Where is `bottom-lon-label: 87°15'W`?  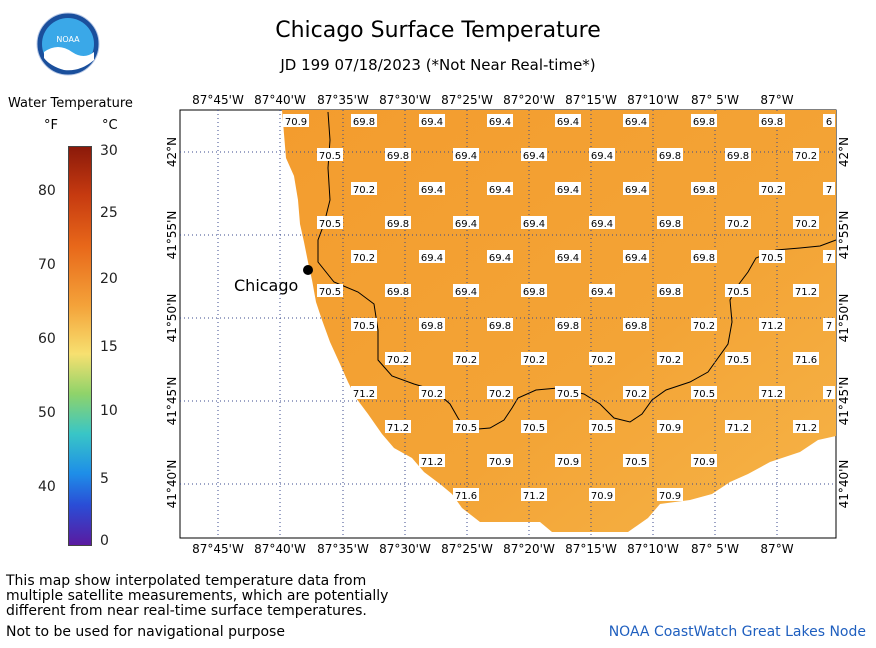
bottom-lon-label: 87°15'W is located at coordinates (591, 549).